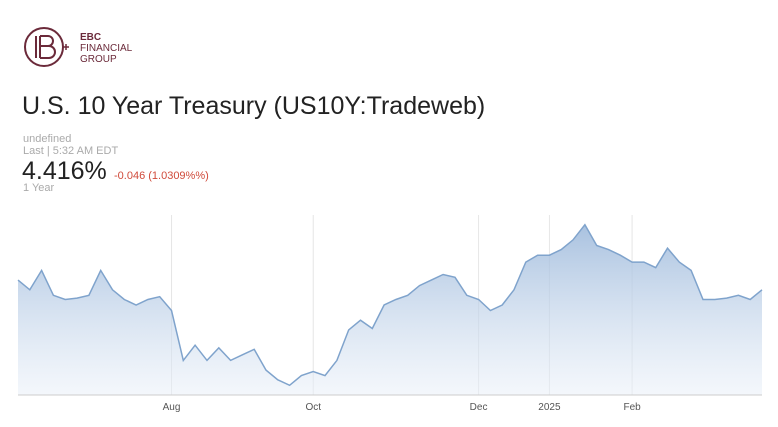 This screenshot has width=778, height=427. I want to click on x-tick-label: Oct, so click(313, 407).